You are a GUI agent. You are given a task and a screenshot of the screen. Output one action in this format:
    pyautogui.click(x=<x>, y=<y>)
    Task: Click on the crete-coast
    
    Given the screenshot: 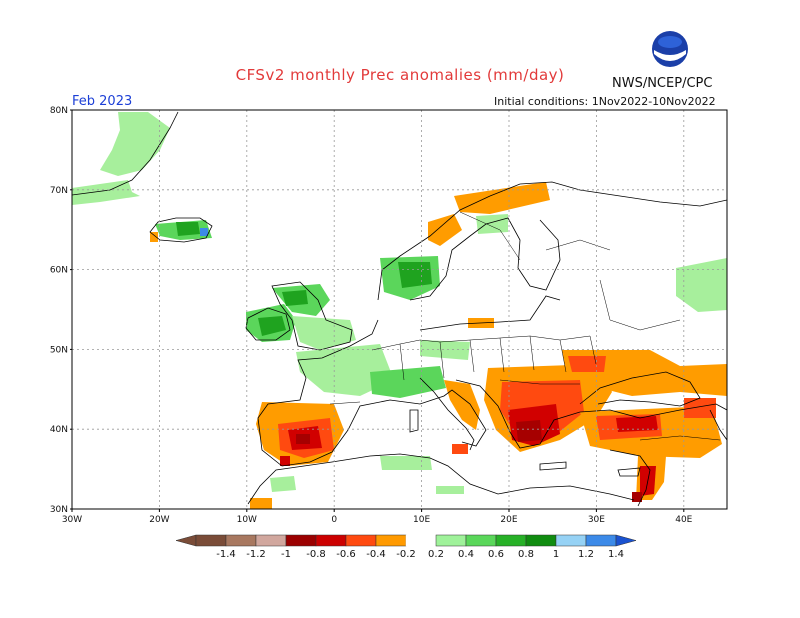 What is the action you would take?
    pyautogui.click(x=553, y=466)
    